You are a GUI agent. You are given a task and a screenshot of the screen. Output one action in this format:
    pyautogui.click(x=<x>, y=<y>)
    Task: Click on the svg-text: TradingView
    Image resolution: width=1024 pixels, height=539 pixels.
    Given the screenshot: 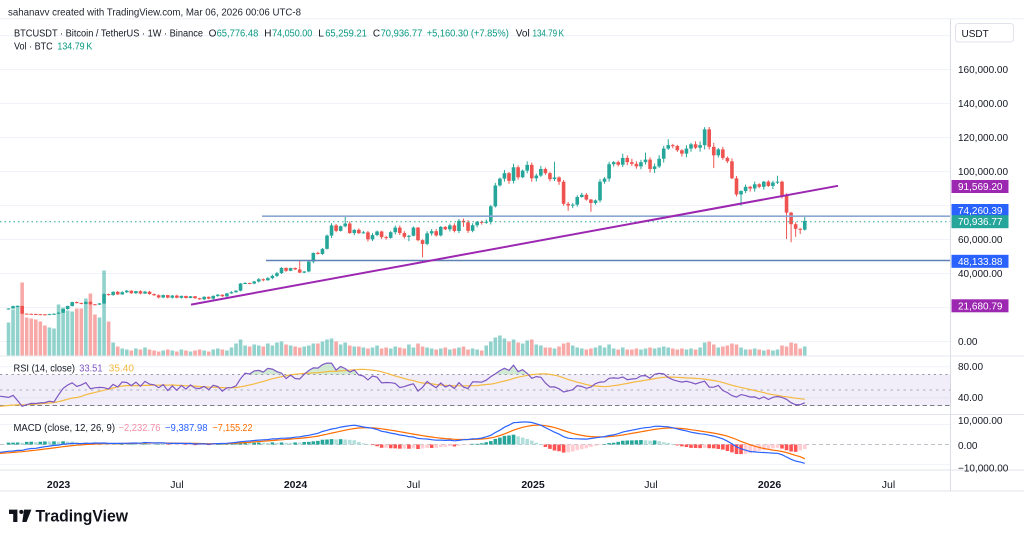 What is the action you would take?
    pyautogui.click(x=82, y=517)
    